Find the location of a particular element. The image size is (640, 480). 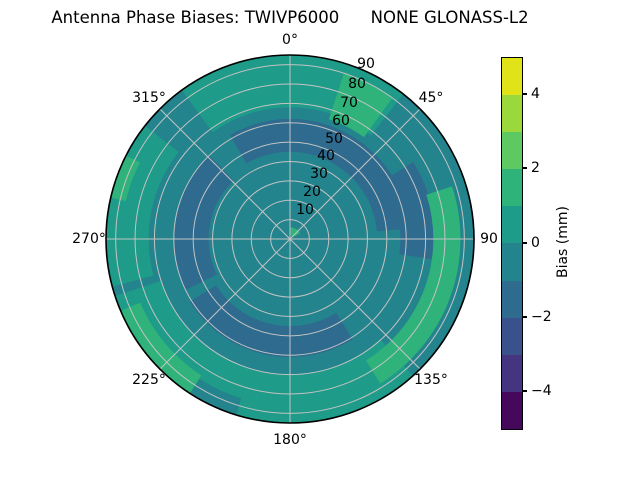

contour-region-dark-arc-north is located at coordinates (319, 175).